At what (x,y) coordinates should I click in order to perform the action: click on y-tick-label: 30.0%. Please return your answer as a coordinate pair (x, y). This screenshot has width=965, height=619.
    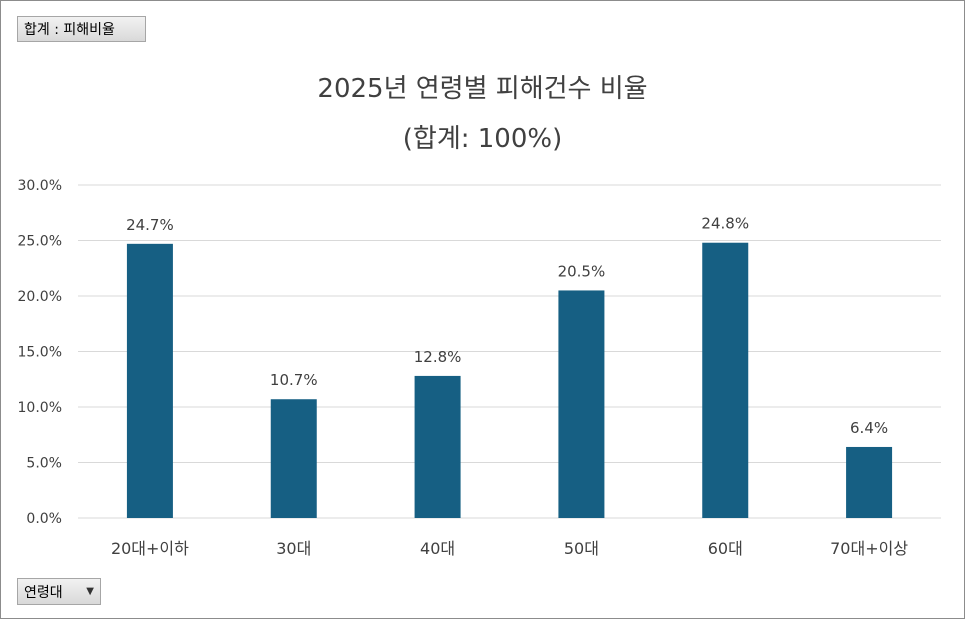
    Looking at the image, I should click on (40, 186).